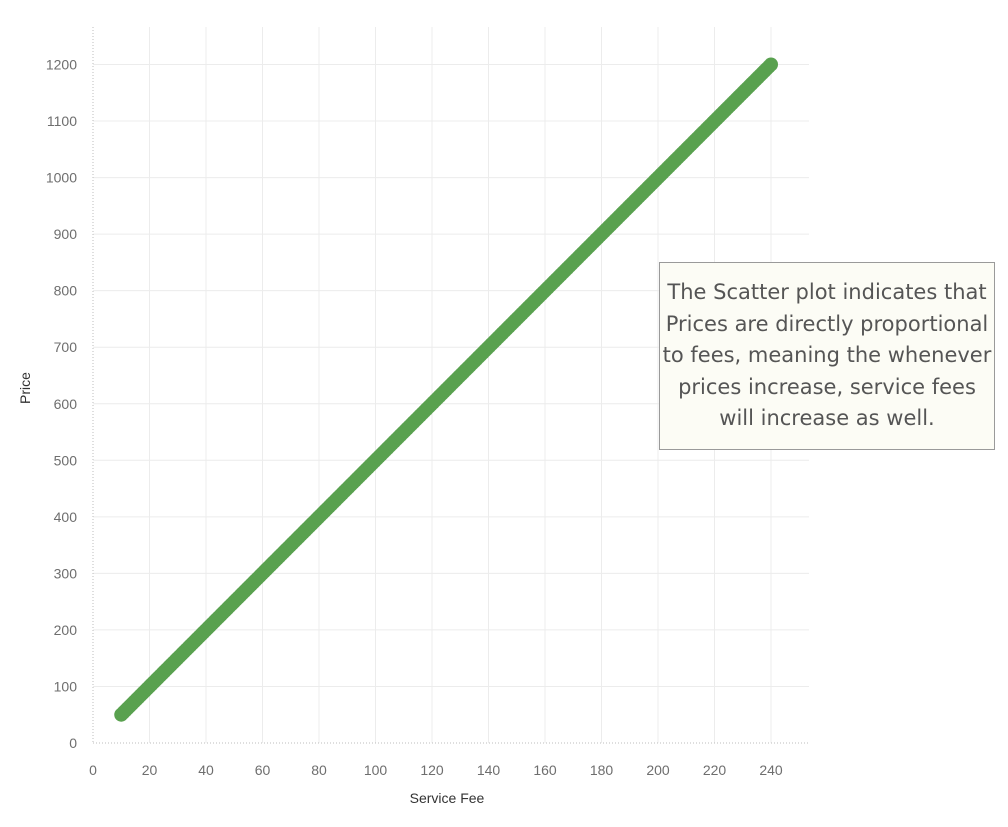 This screenshot has width=1008, height=827. Describe the element at coordinates (66, 347) in the screenshot. I see `y-tick-label: 700` at that location.